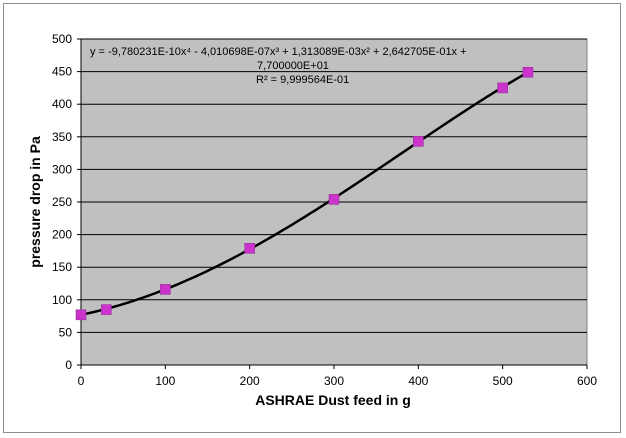 Image resolution: width=626 pixels, height=438 pixels. I want to click on x-axis-title: ASHRAE Dust feed in g, so click(333, 400).